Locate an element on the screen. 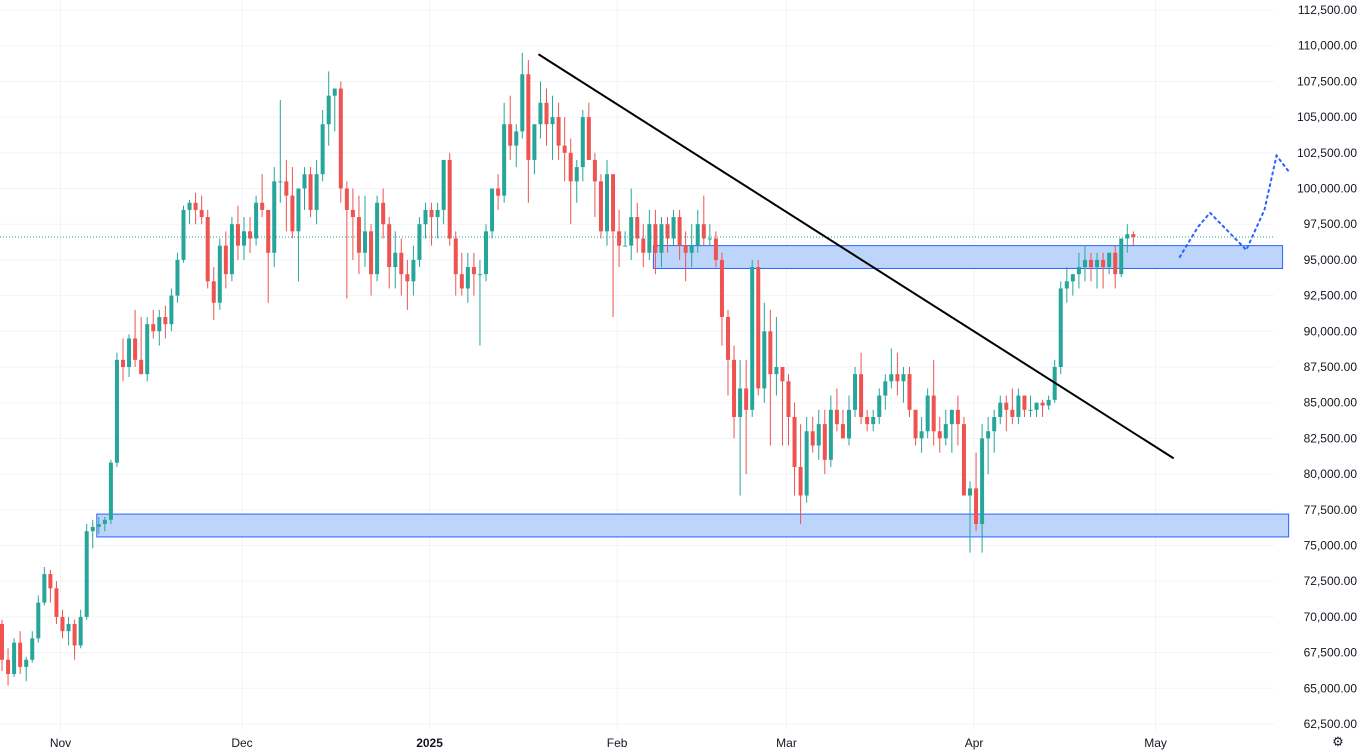 The height and width of the screenshot is (751, 1367). projection-path is located at coordinates (1234, 206).